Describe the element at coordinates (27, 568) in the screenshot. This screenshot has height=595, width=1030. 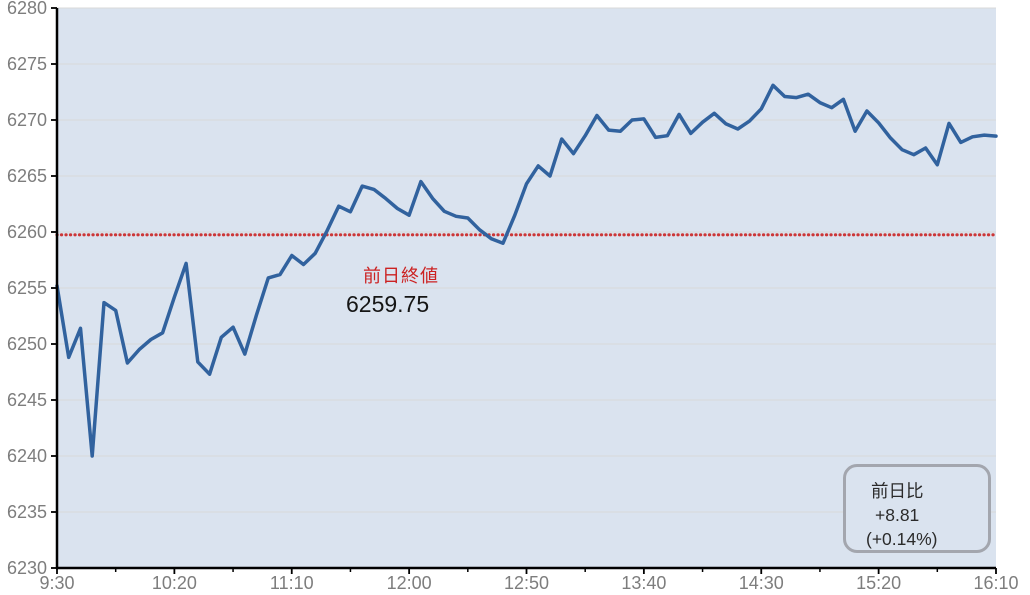
I see `y-tick-label: 6230` at that location.